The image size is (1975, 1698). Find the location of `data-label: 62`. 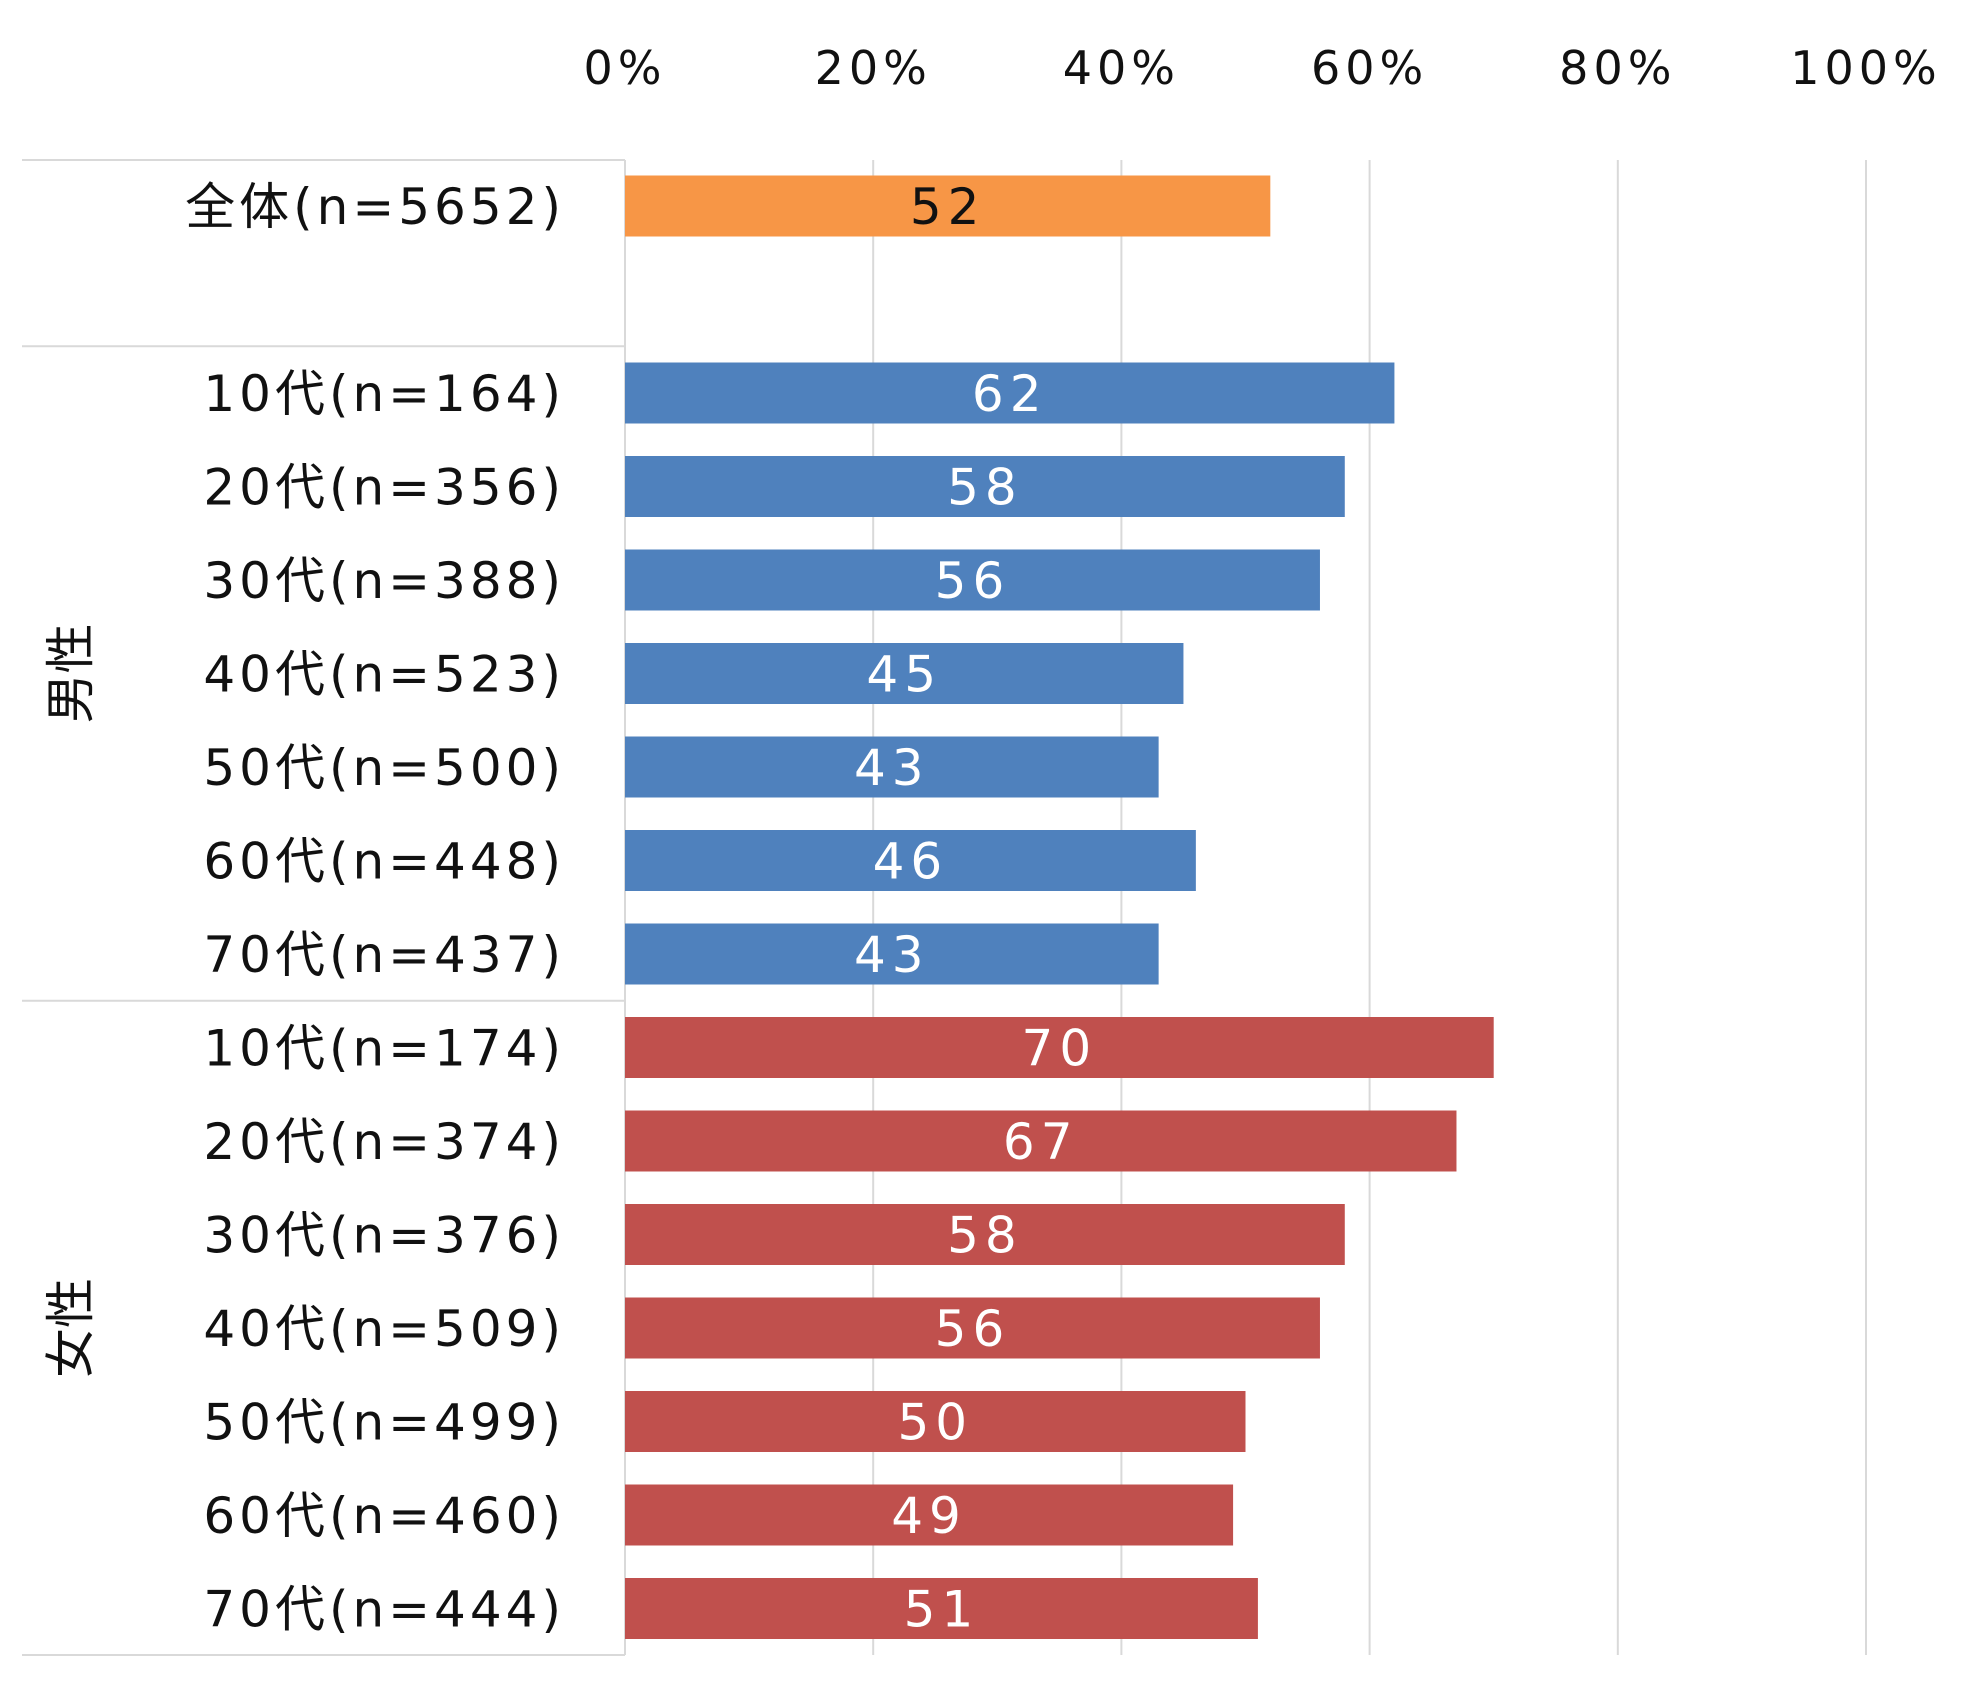

data-label: 62 is located at coordinates (1010, 394).